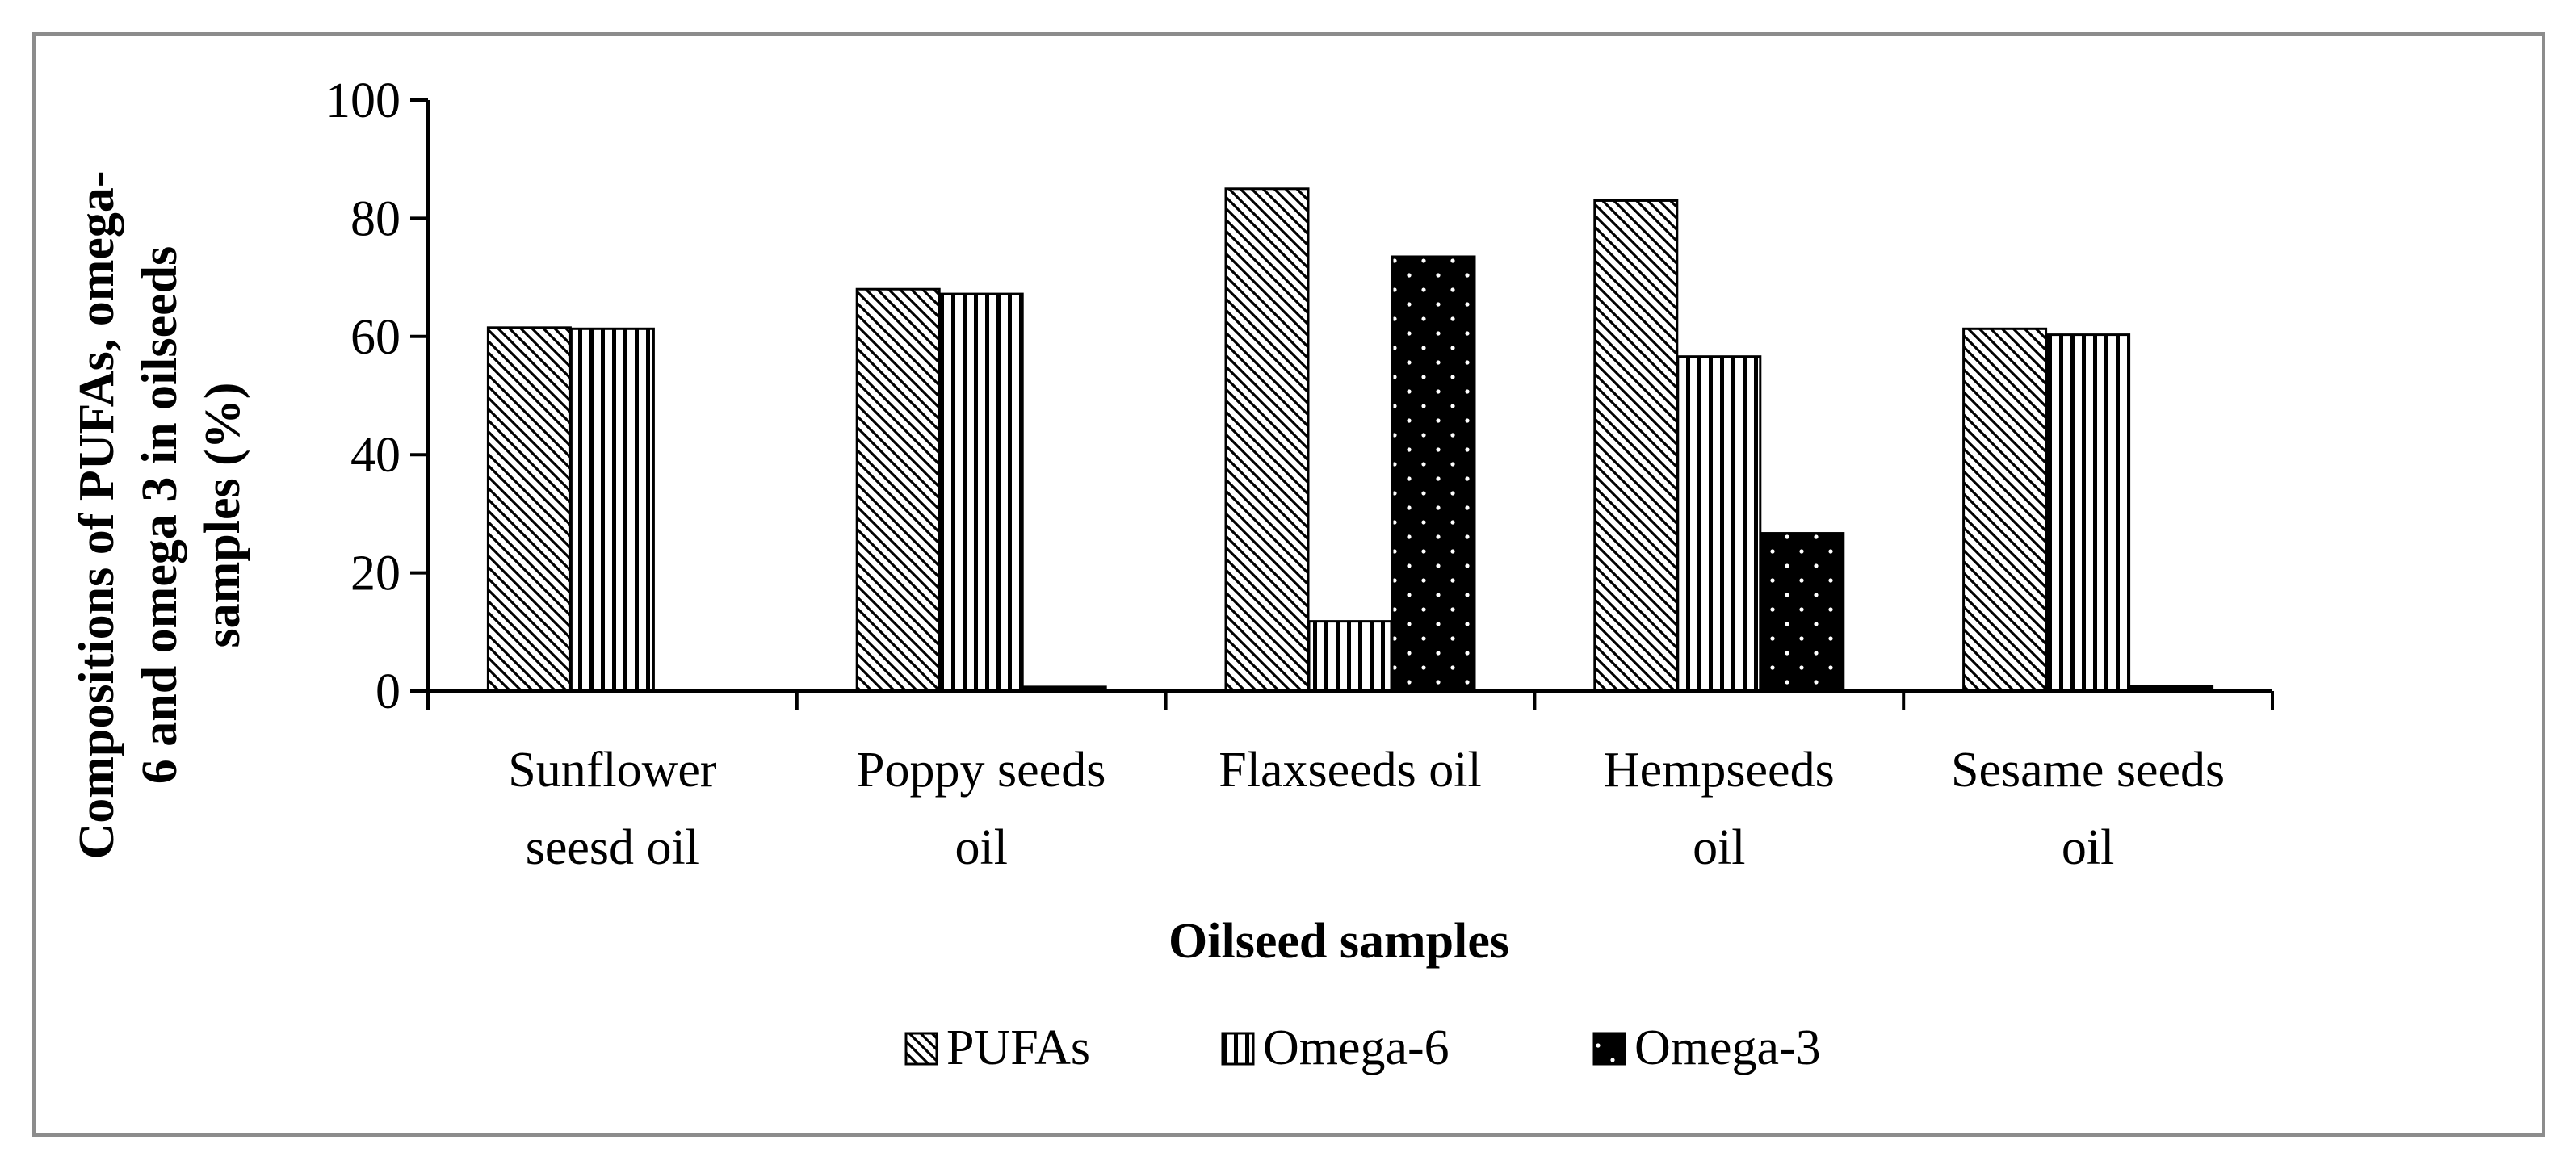 This screenshot has height=1173, width=2576. I want to click on legend-label-pufas: PUFAs, so click(1018, 1047).